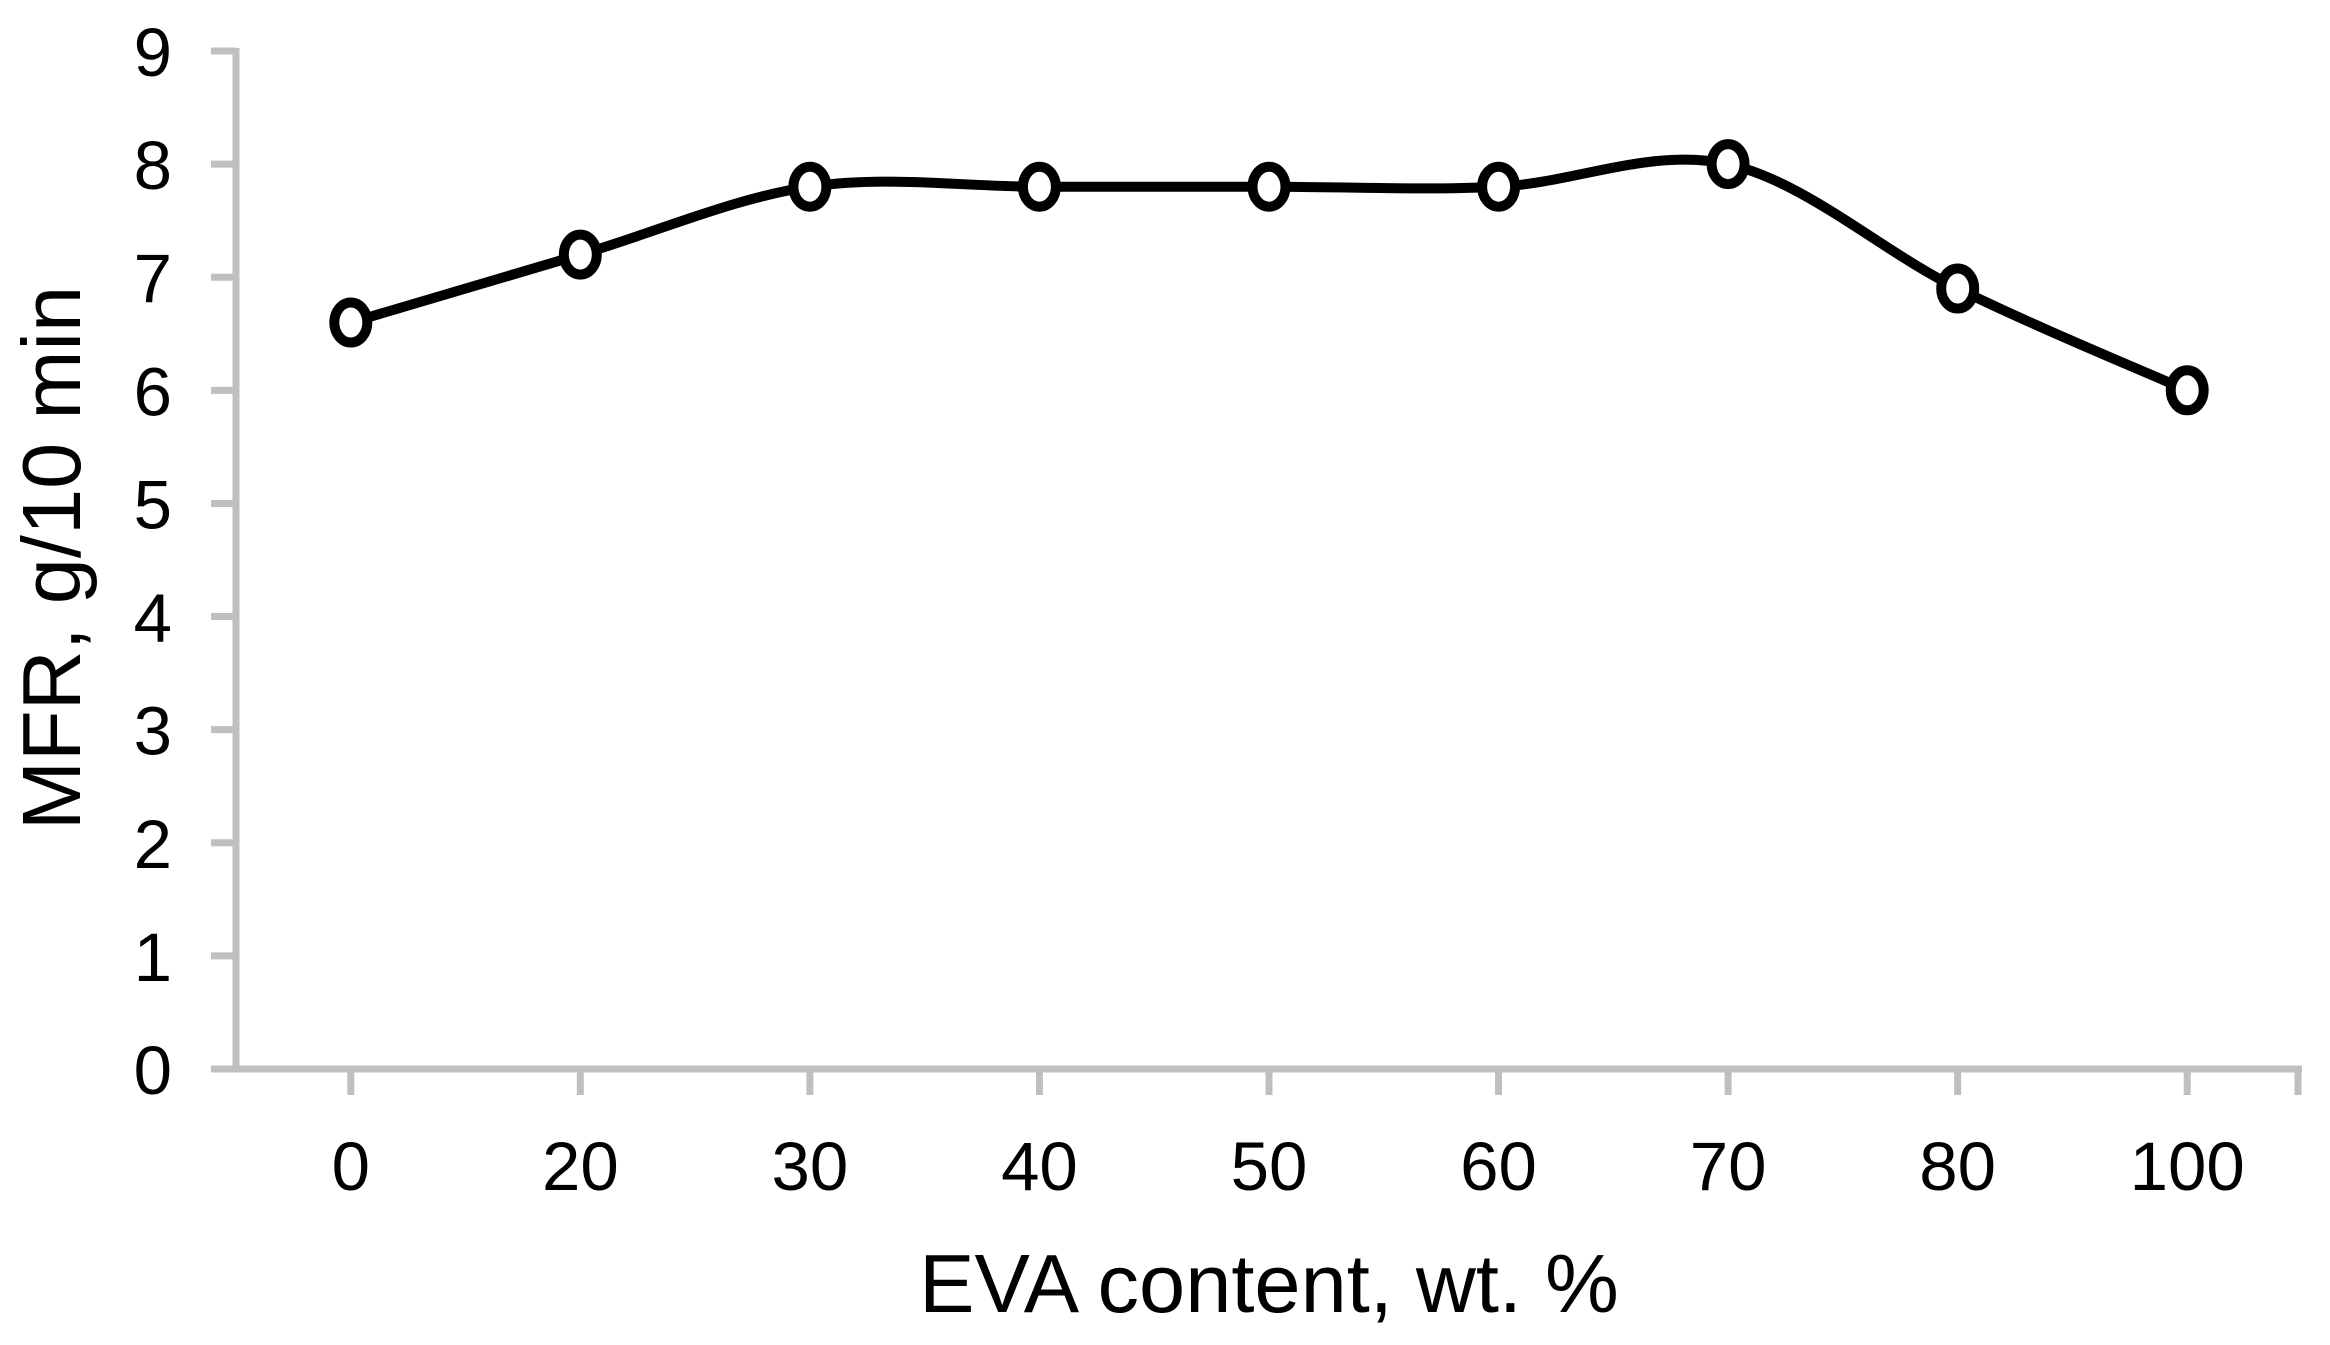 This screenshot has height=1345, width=2330. Describe the element at coordinates (1498, 1166) in the screenshot. I see `x-tick-label: 60` at that location.